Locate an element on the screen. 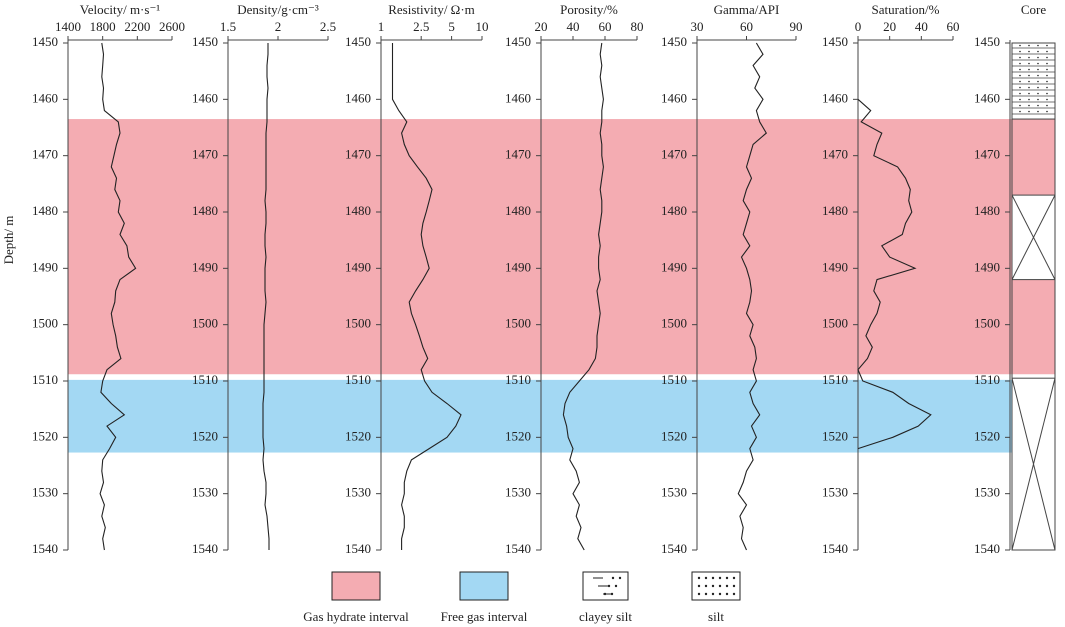 The image size is (1065, 627). legend-label: Free gas interval is located at coordinates (484, 616).